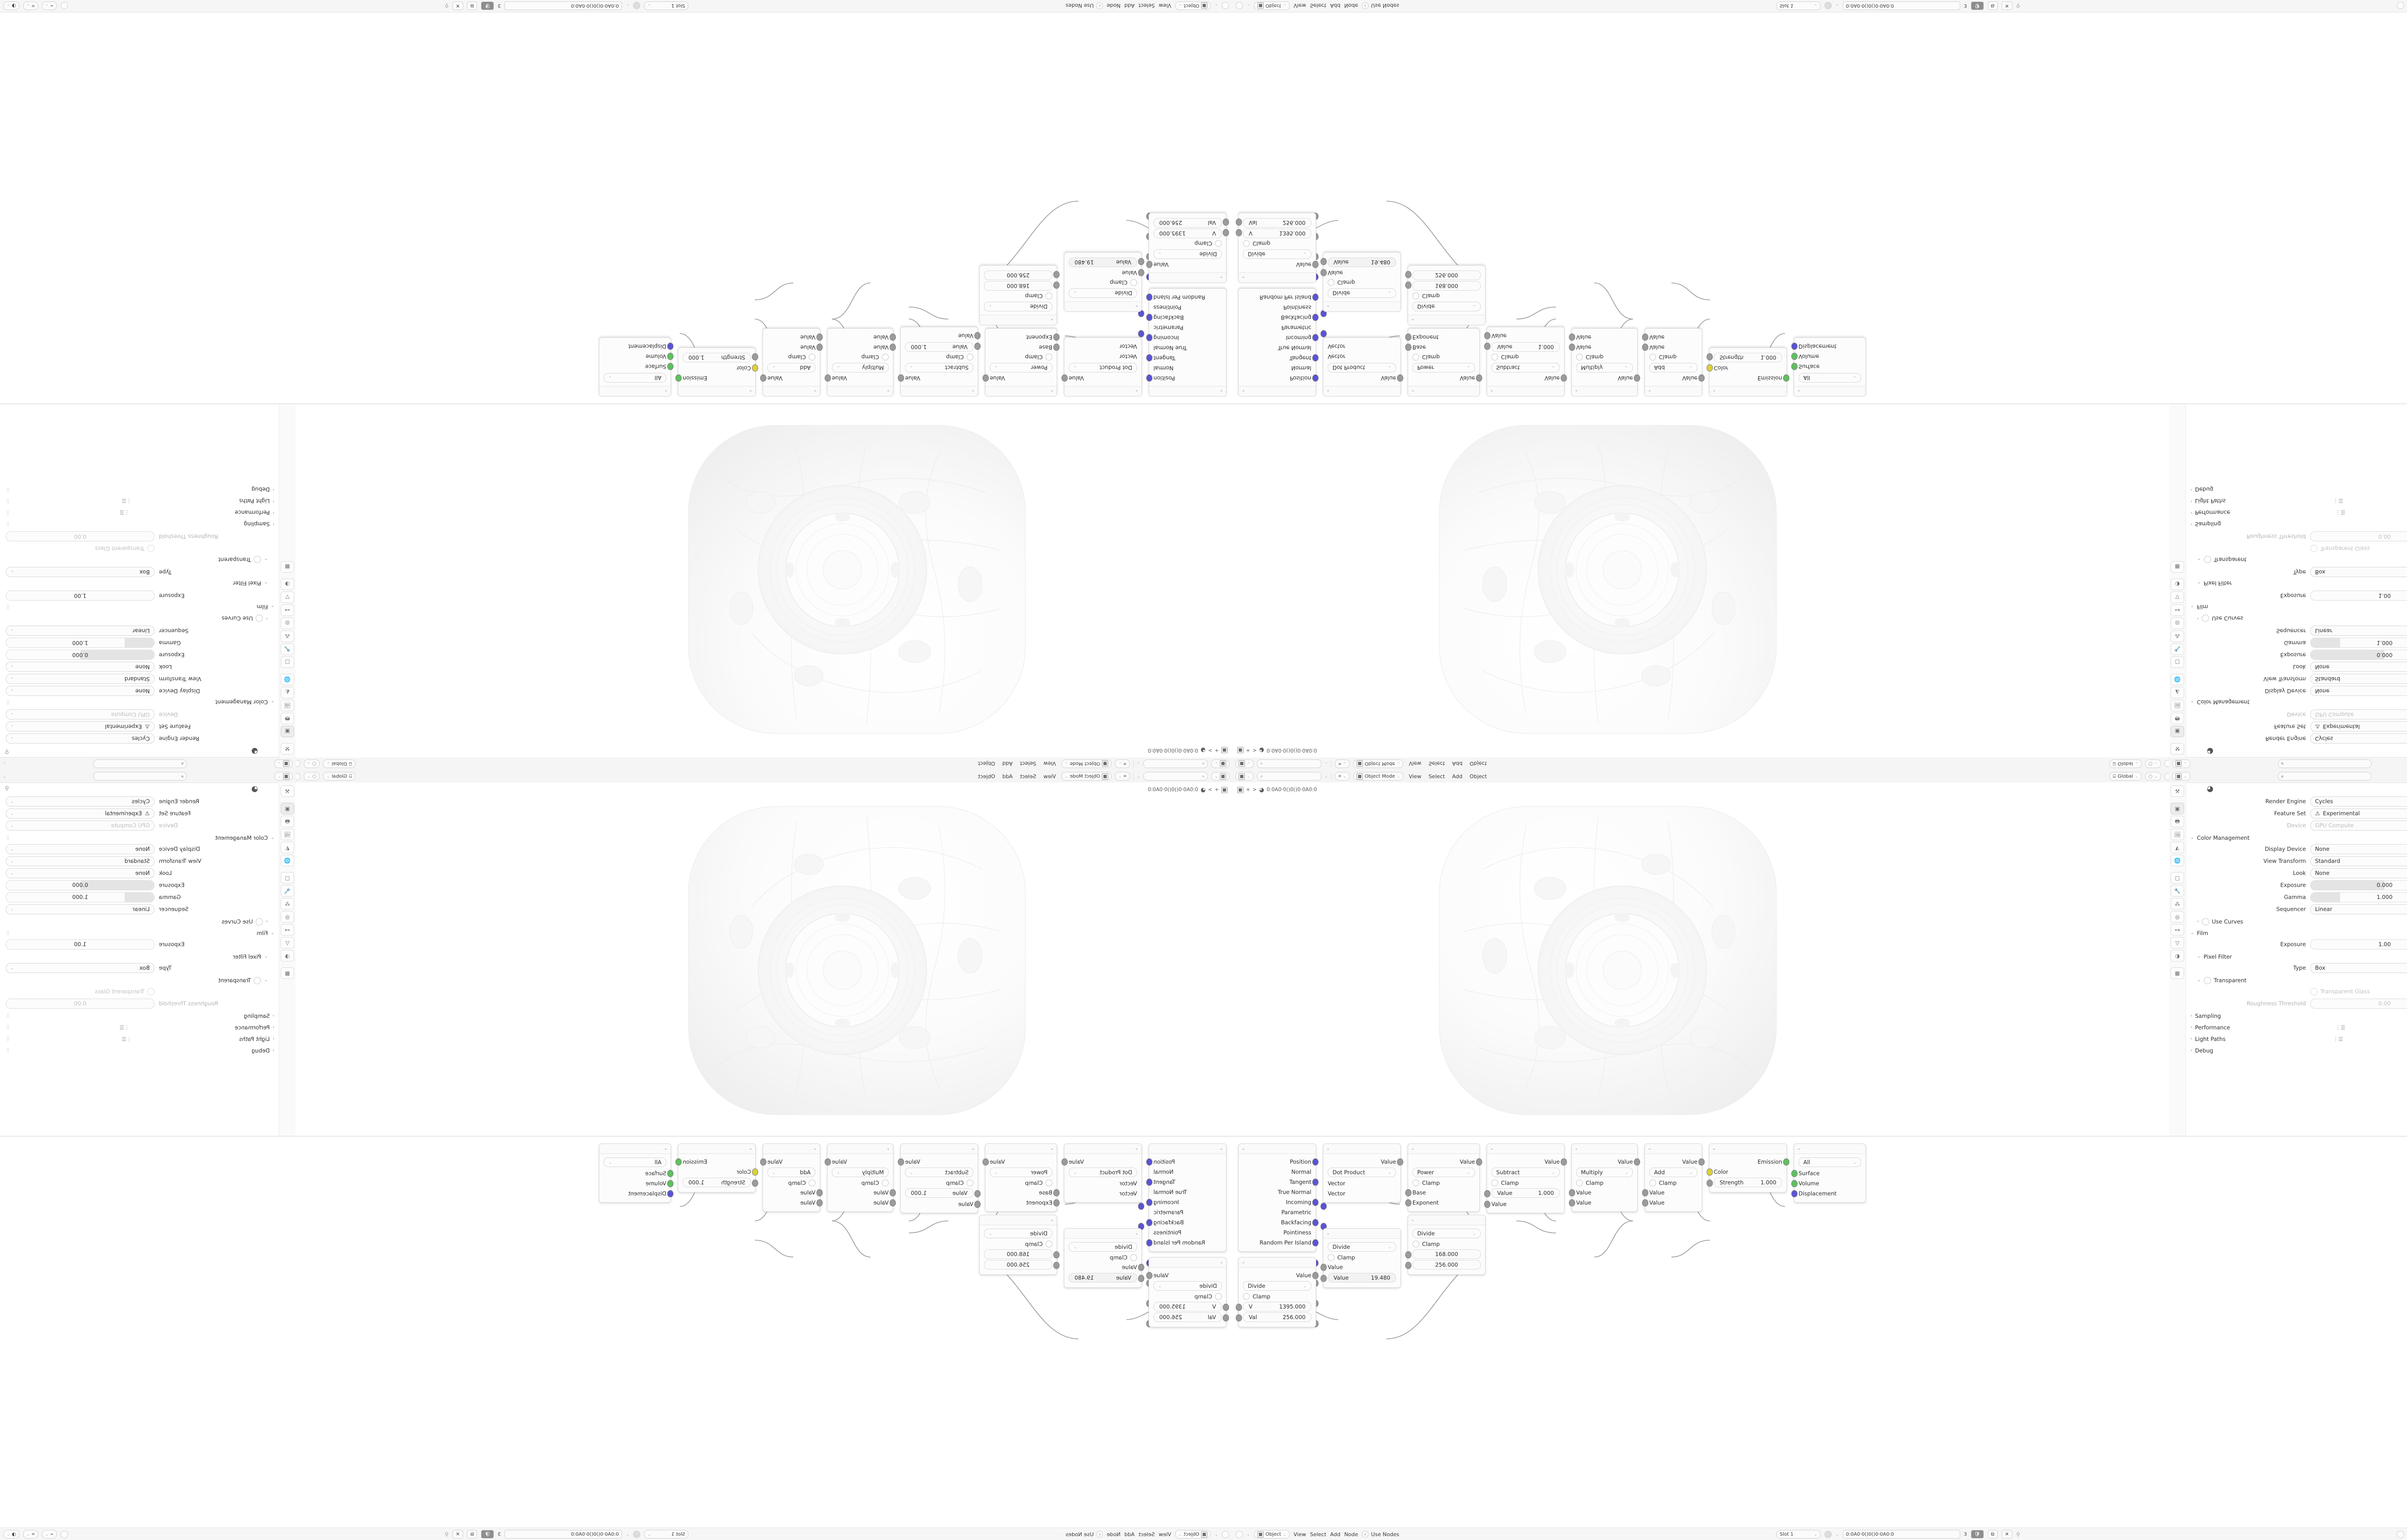 The image size is (2407, 1540). I want to click on render-engine-dropdown: Cycles⌄, so click(2358, 738).